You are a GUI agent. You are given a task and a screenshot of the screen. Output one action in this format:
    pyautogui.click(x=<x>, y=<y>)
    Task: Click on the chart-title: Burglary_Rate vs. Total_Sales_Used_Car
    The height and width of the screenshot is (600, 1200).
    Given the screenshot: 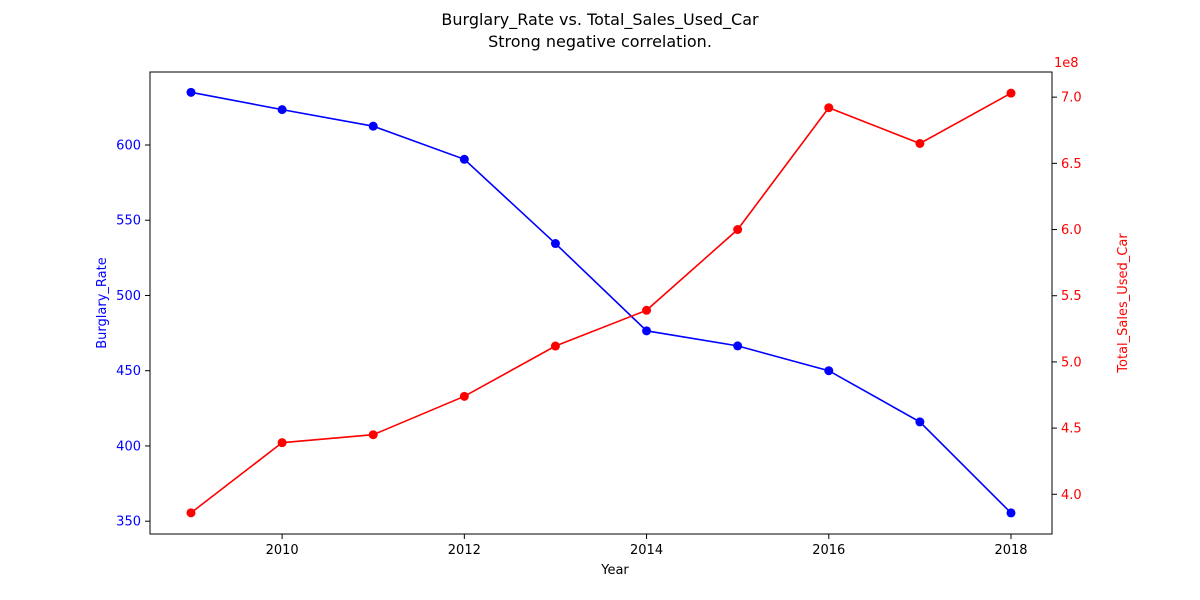 What is the action you would take?
    pyautogui.click(x=600, y=19)
    